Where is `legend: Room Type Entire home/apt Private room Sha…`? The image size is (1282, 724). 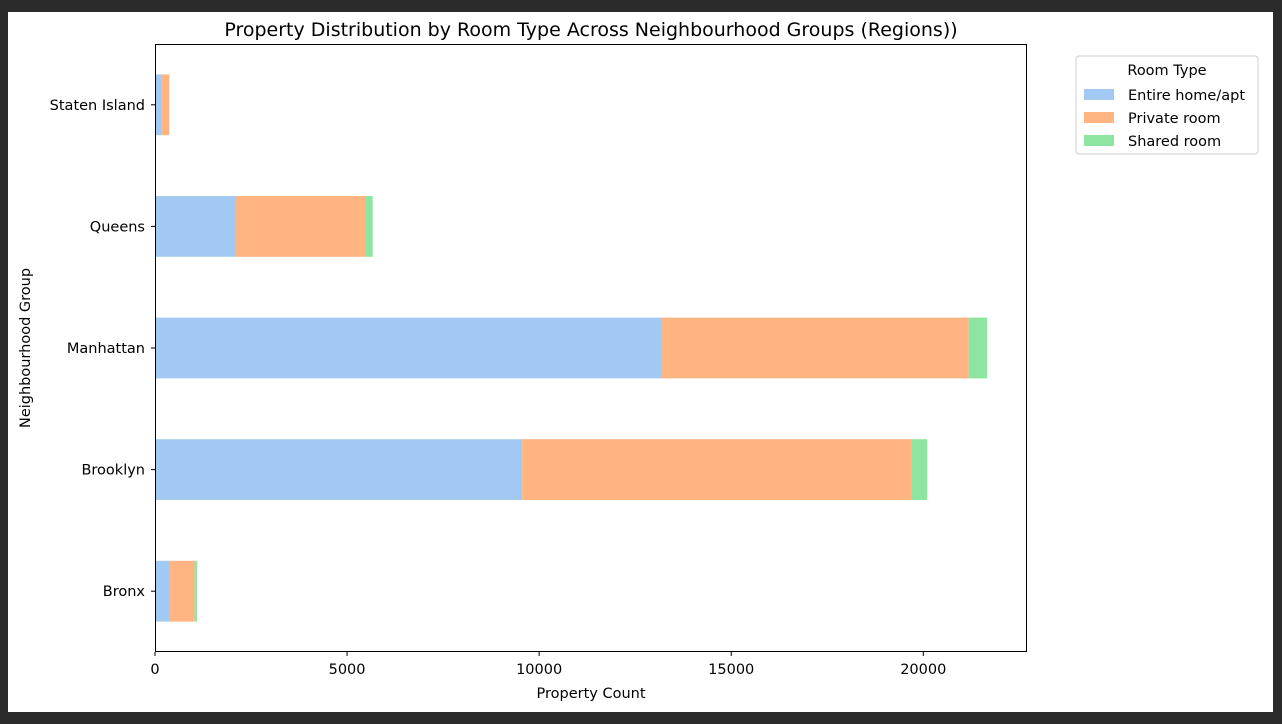
legend: Room Type Entire home/apt Private room Sha… is located at coordinates (1167, 105).